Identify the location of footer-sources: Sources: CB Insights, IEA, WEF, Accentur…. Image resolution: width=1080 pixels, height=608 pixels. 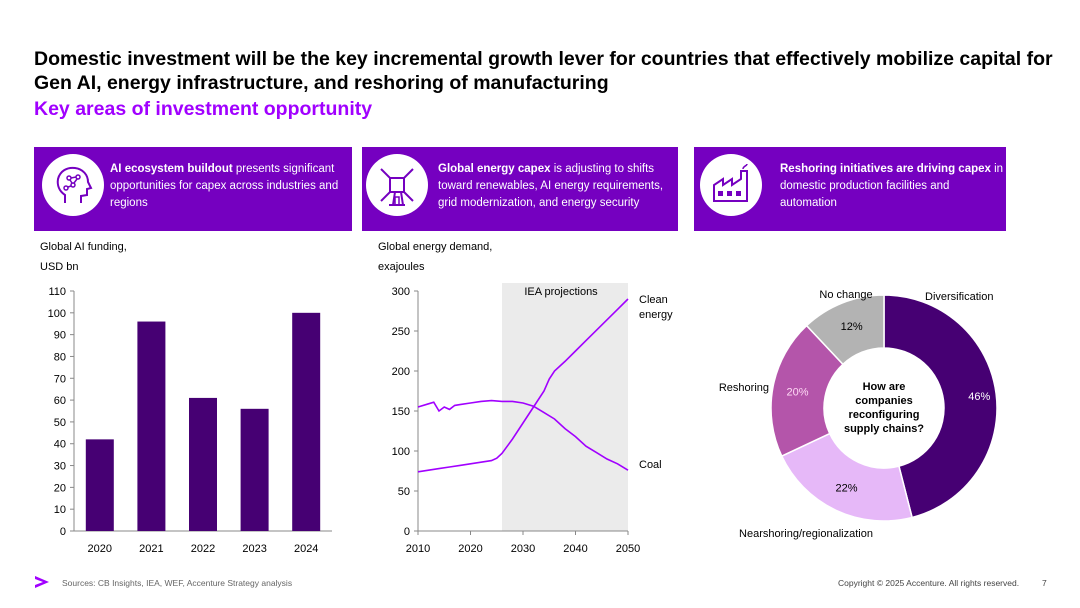
(177, 583).